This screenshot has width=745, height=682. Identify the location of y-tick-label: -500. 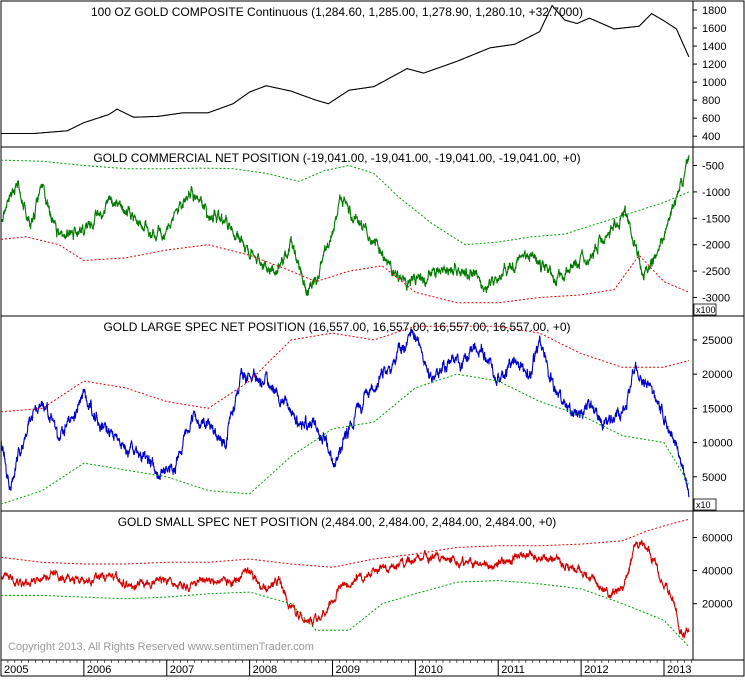
(713, 166).